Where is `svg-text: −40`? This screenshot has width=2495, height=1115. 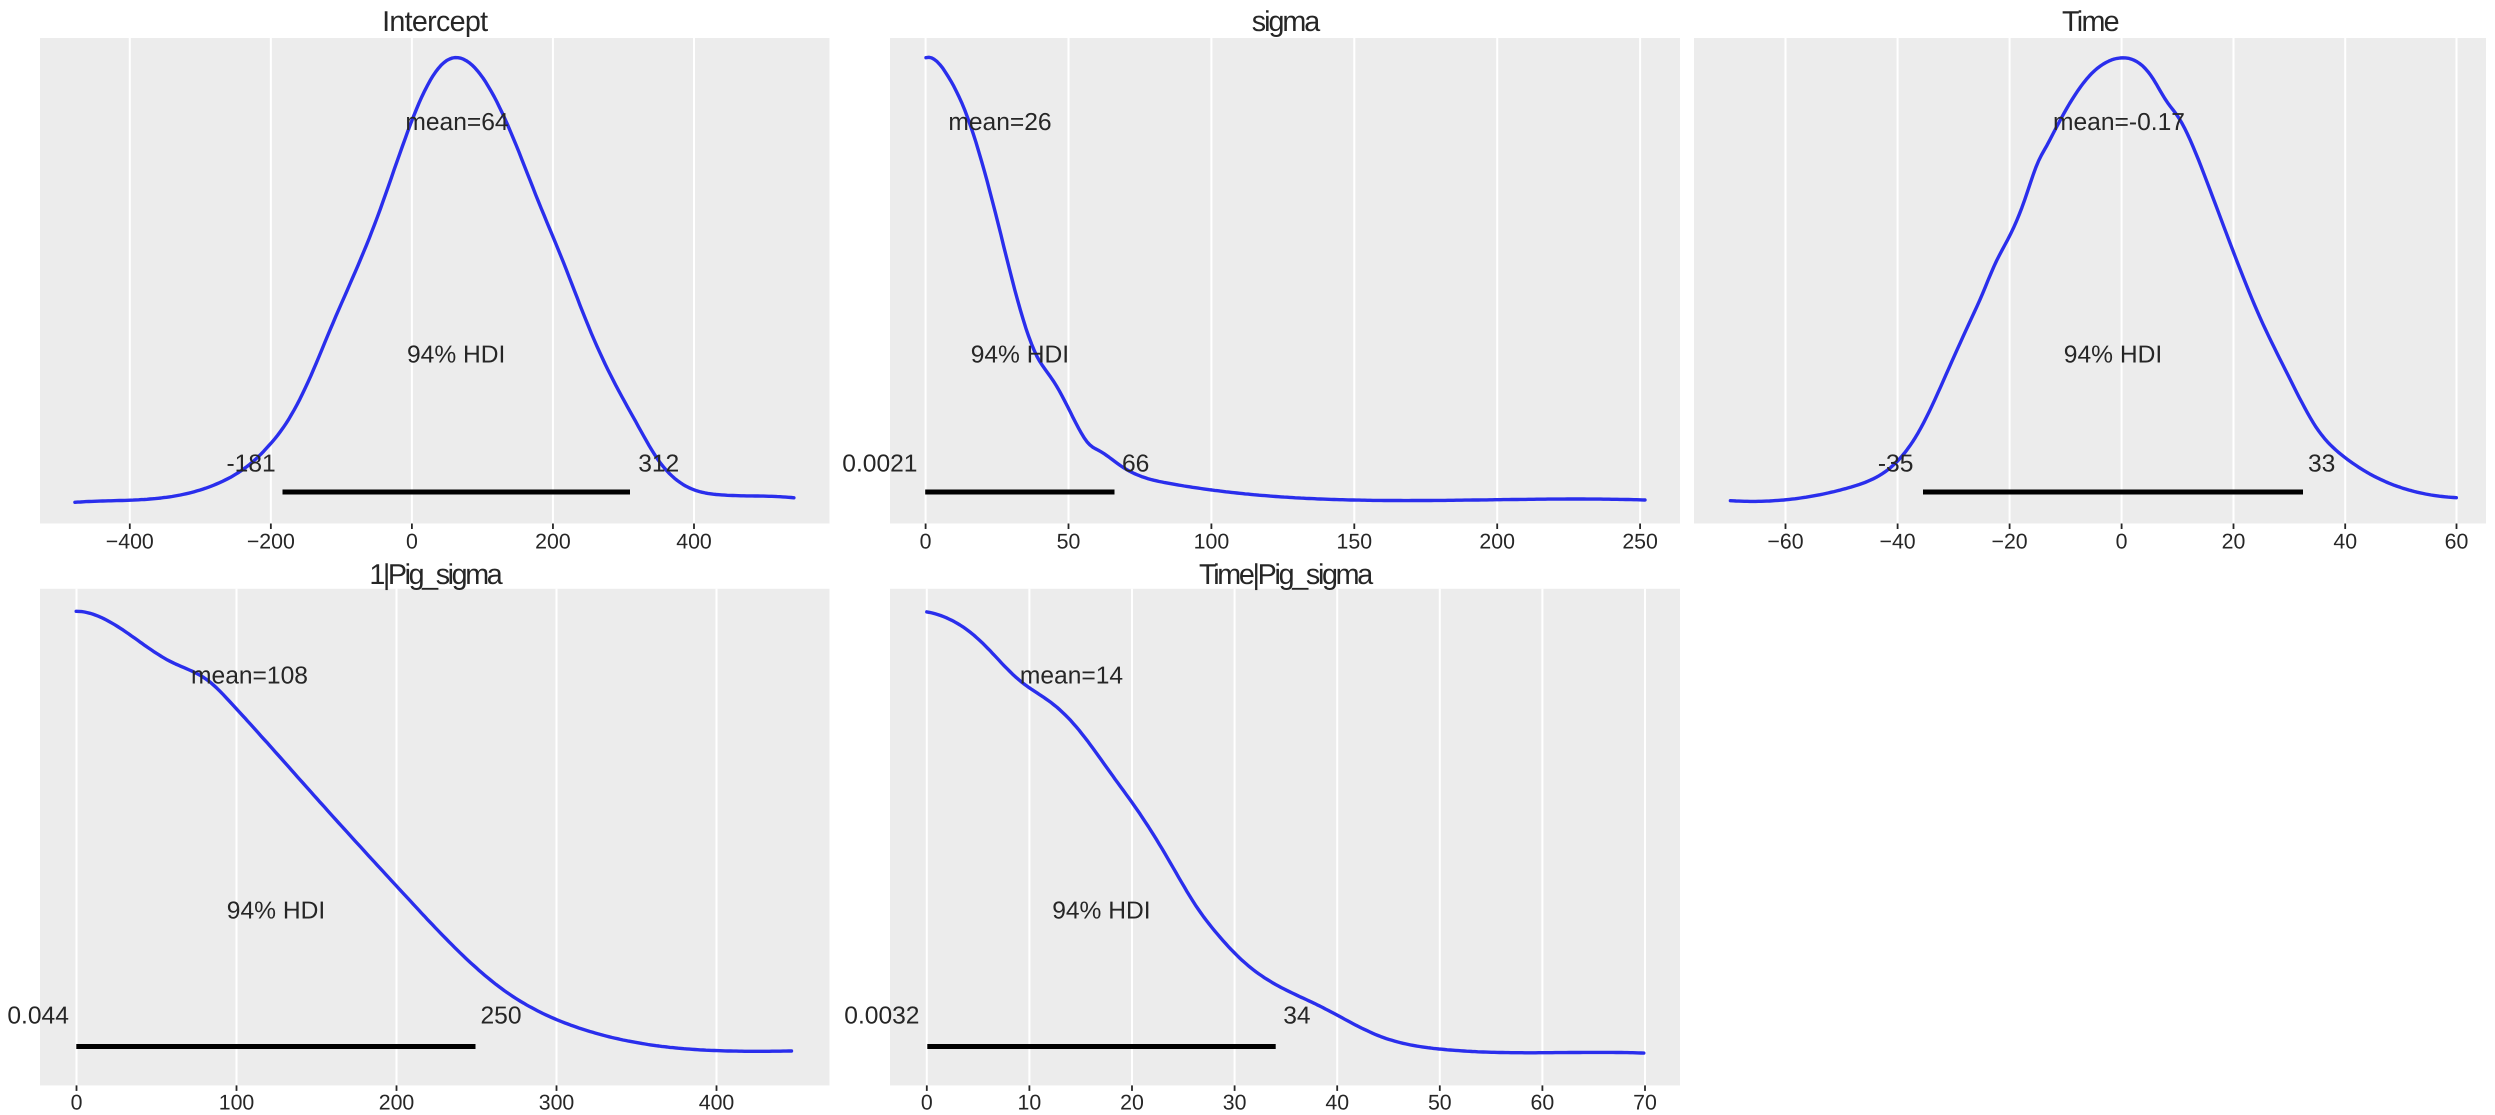 svg-text: −40 is located at coordinates (1898, 542).